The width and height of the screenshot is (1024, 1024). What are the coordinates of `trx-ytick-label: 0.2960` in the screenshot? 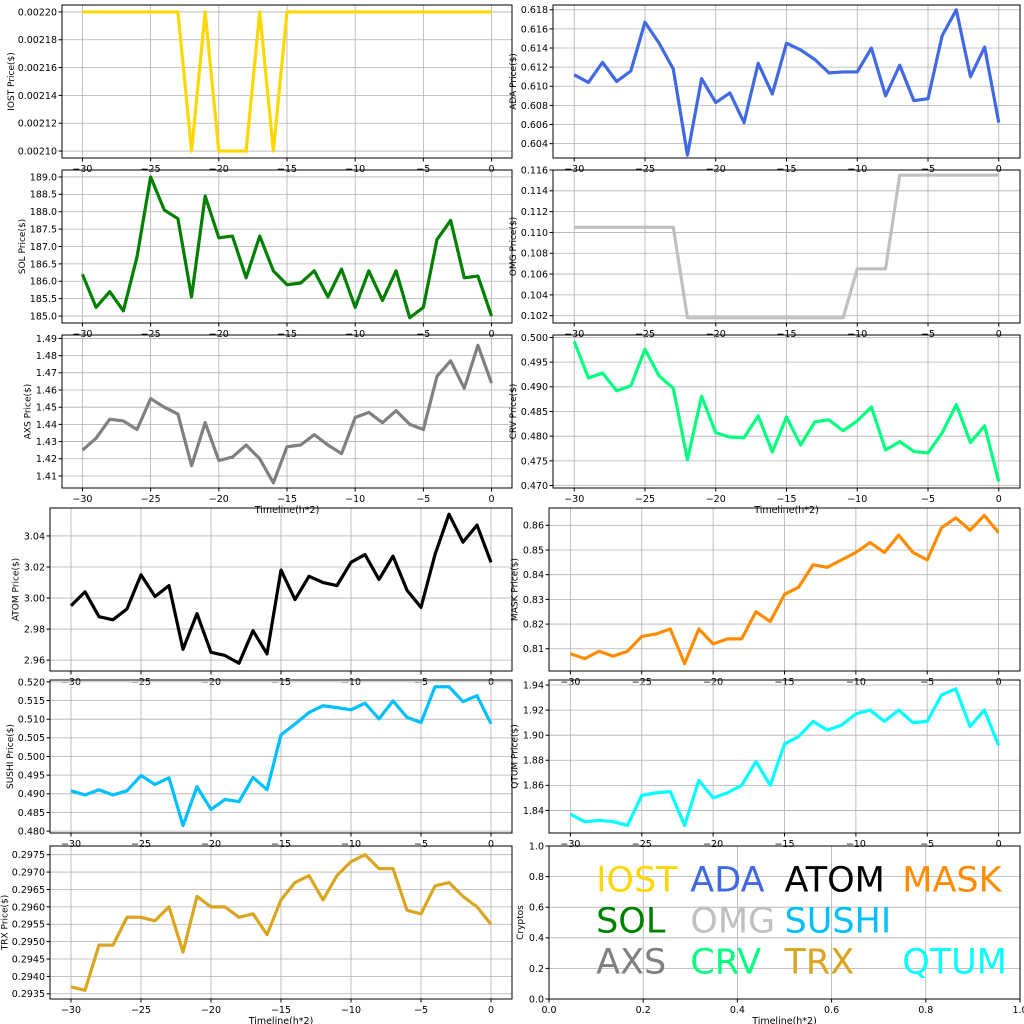 It's located at (28, 907).